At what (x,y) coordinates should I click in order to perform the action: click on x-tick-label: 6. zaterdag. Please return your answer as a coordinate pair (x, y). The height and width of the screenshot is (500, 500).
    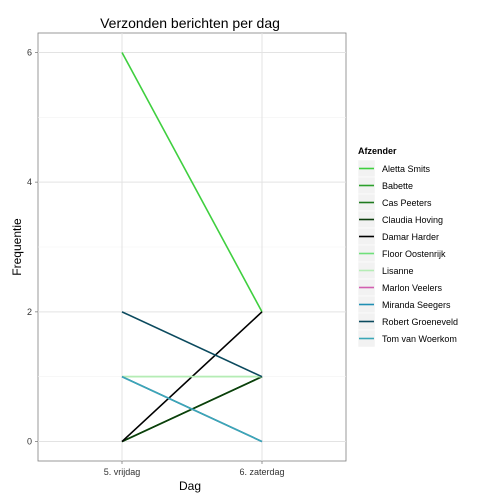
    Looking at the image, I should click on (261, 472).